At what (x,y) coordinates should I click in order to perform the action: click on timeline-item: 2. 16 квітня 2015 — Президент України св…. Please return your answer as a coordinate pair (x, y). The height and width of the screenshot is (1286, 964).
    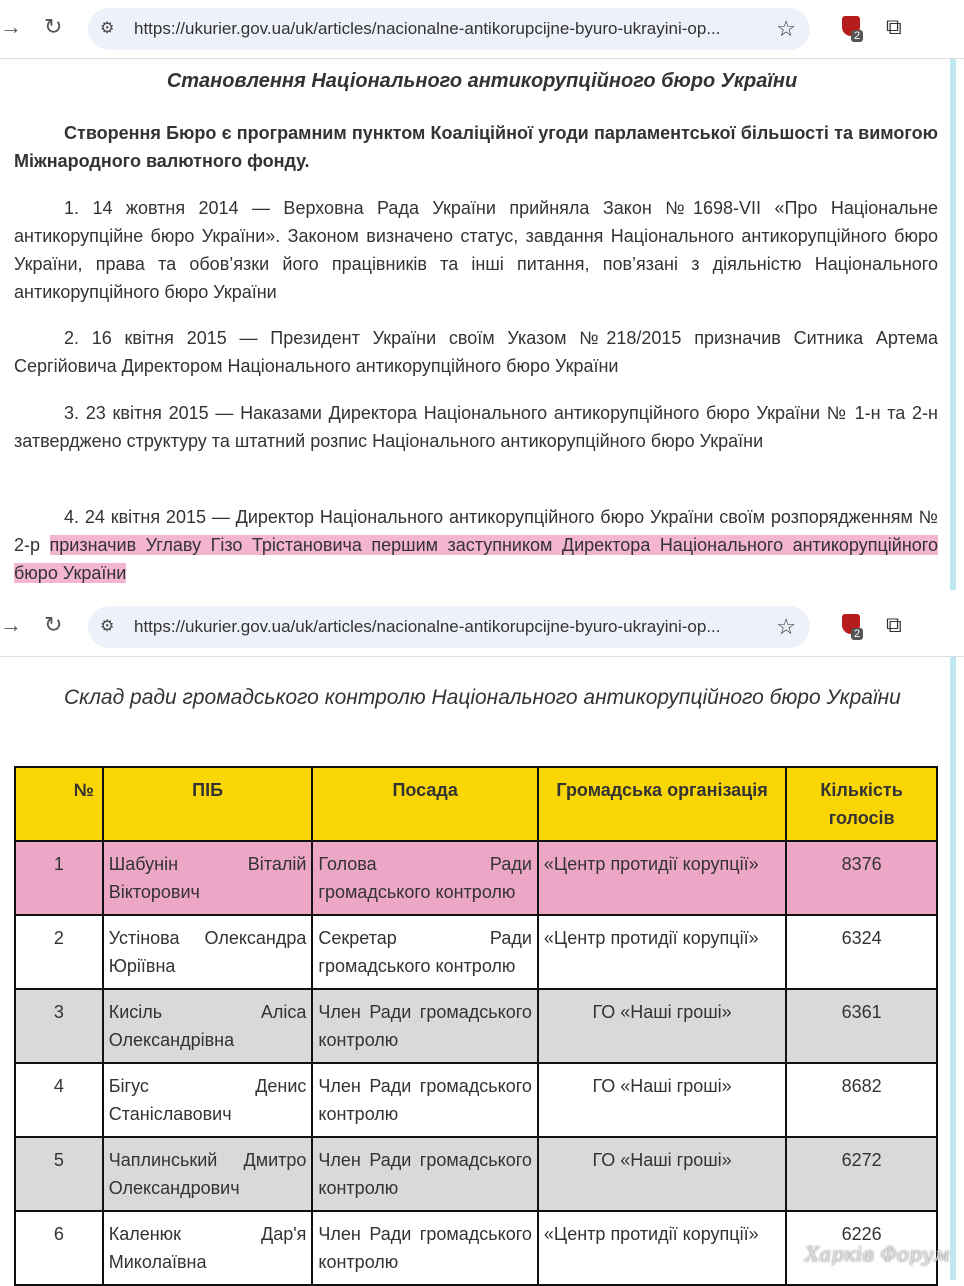
    Looking at the image, I should click on (476, 352).